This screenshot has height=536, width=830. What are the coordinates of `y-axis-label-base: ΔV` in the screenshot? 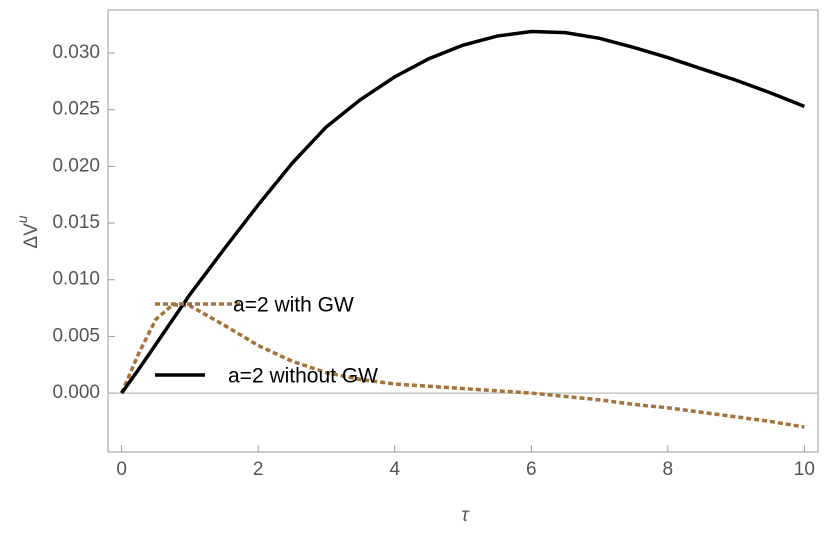 It's located at (31, 236).